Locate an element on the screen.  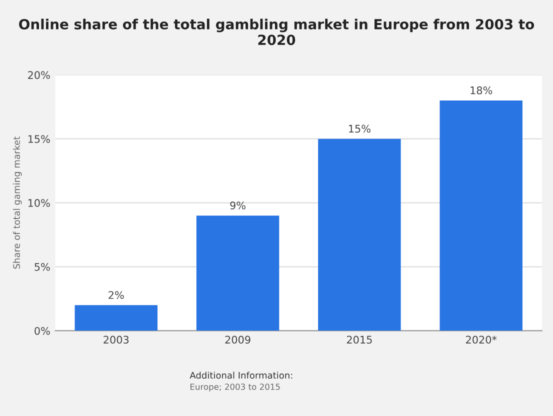
y-tick-label: 15% is located at coordinates (39, 139).